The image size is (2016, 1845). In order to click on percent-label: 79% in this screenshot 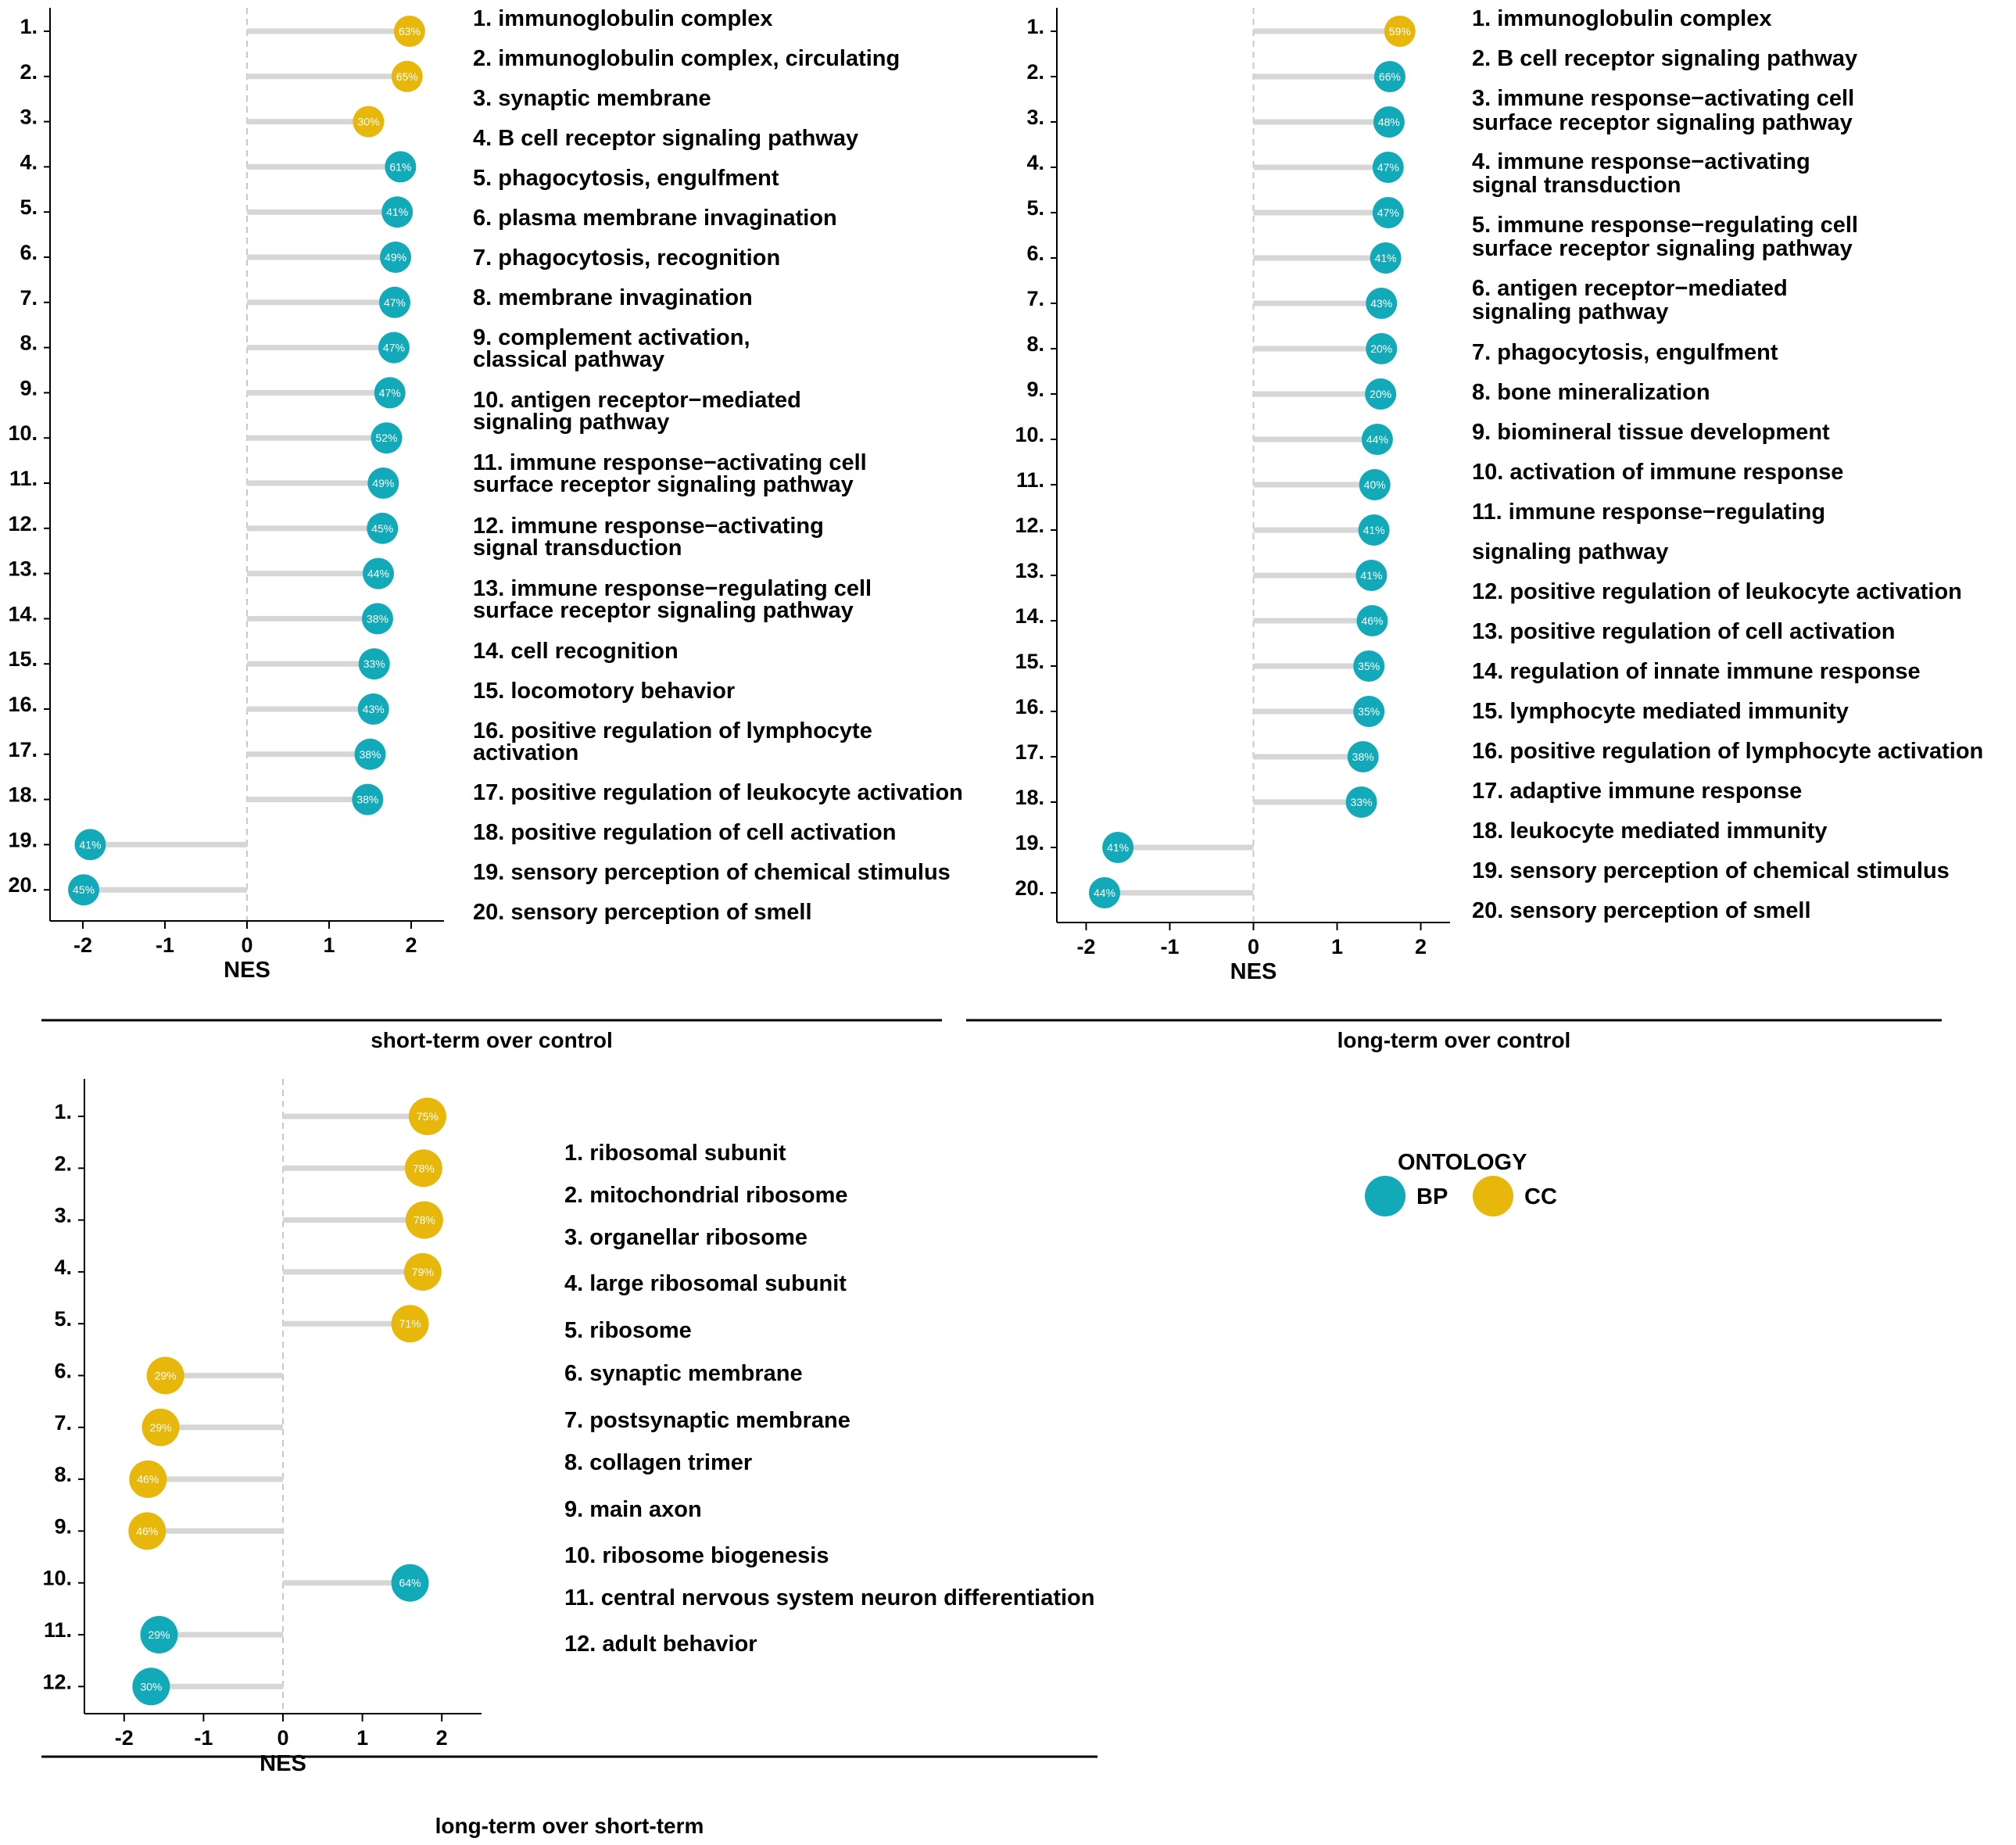, I will do `click(423, 1272)`.